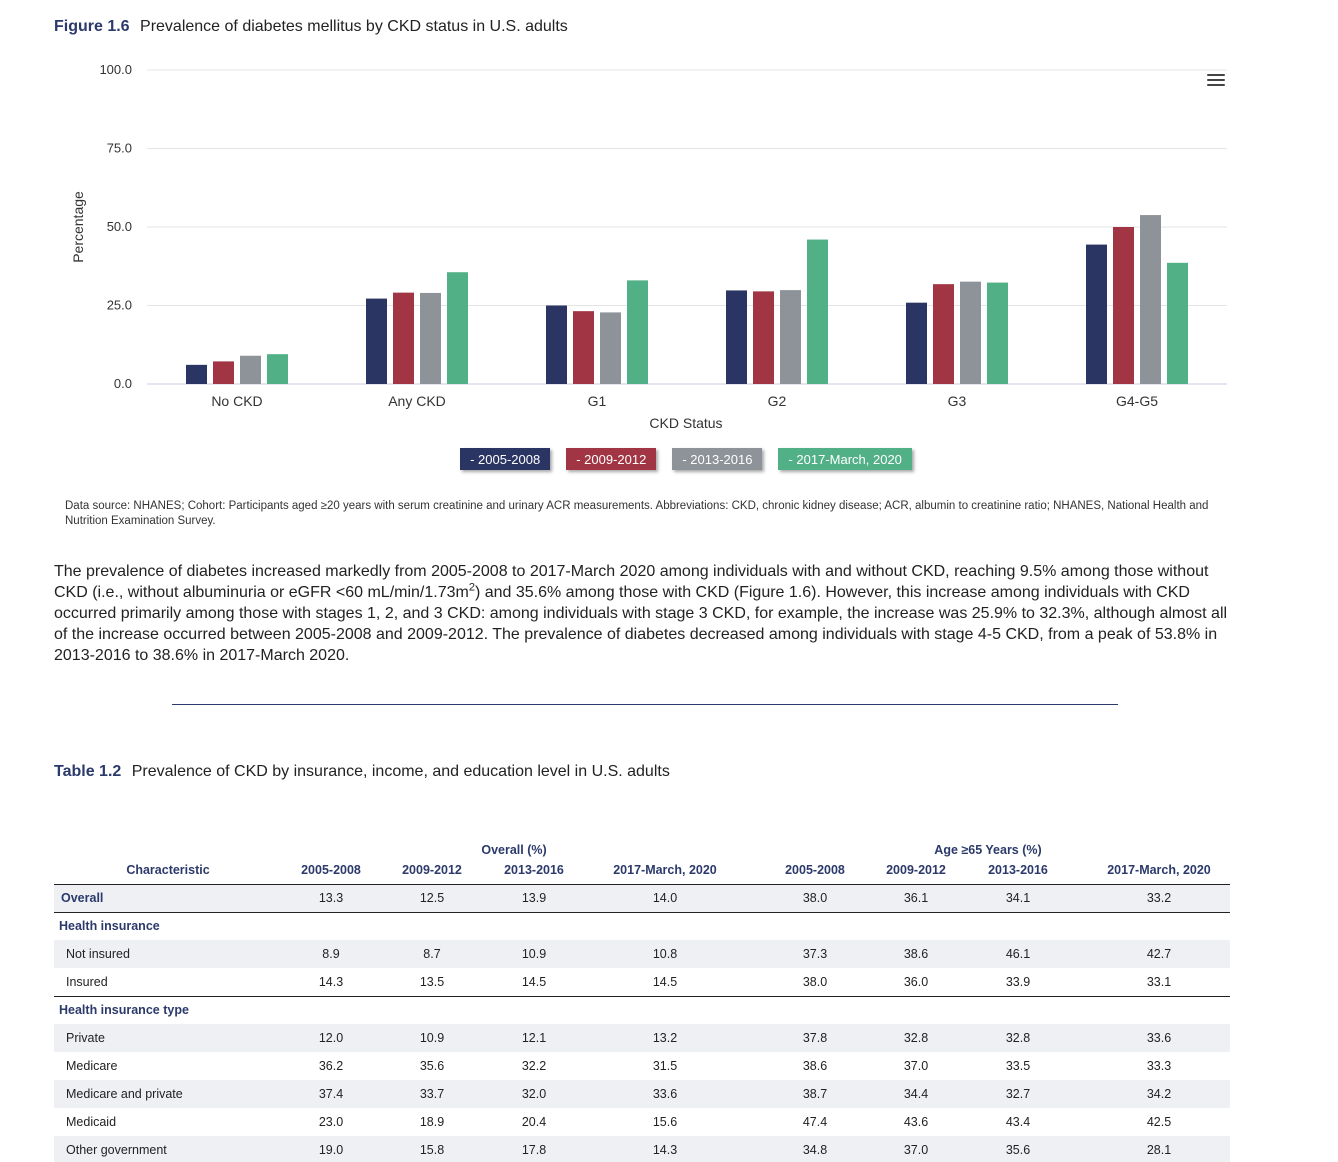  What do you see at coordinates (916, 343) in the screenshot?
I see `bar-g3-2005-2008` at bounding box center [916, 343].